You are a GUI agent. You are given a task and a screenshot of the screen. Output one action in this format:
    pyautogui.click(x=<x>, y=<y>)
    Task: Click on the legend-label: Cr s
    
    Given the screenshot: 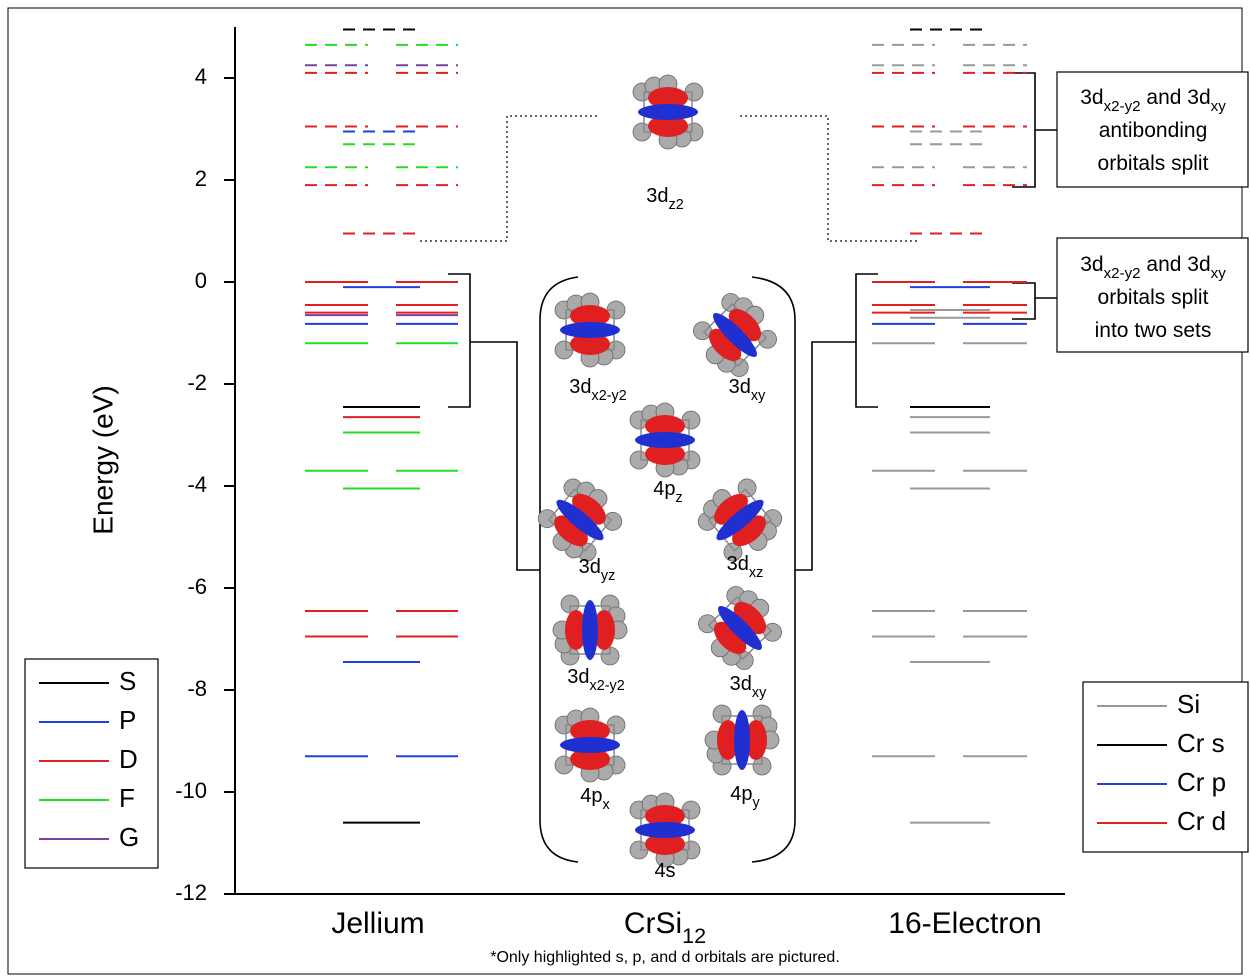 What is the action you would take?
    pyautogui.click(x=1201, y=743)
    